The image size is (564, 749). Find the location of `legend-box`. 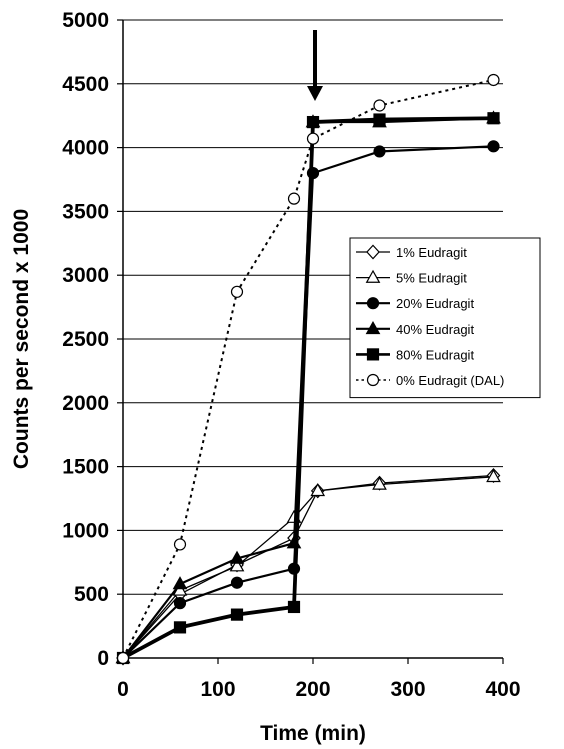

legend-box is located at coordinates (445, 318).